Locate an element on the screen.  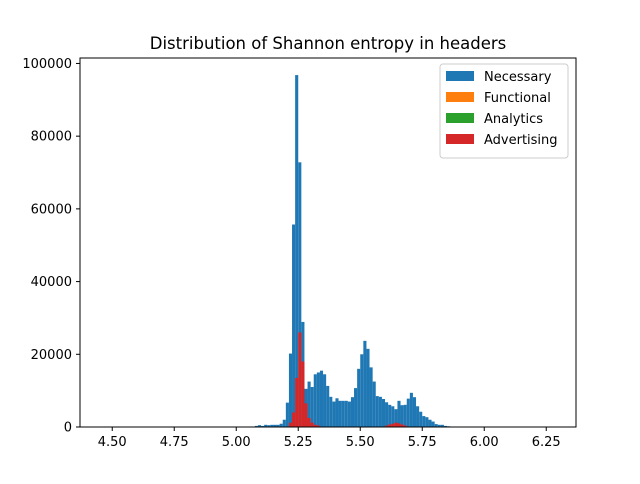
x-tick-label: 4.50 is located at coordinates (112, 442).